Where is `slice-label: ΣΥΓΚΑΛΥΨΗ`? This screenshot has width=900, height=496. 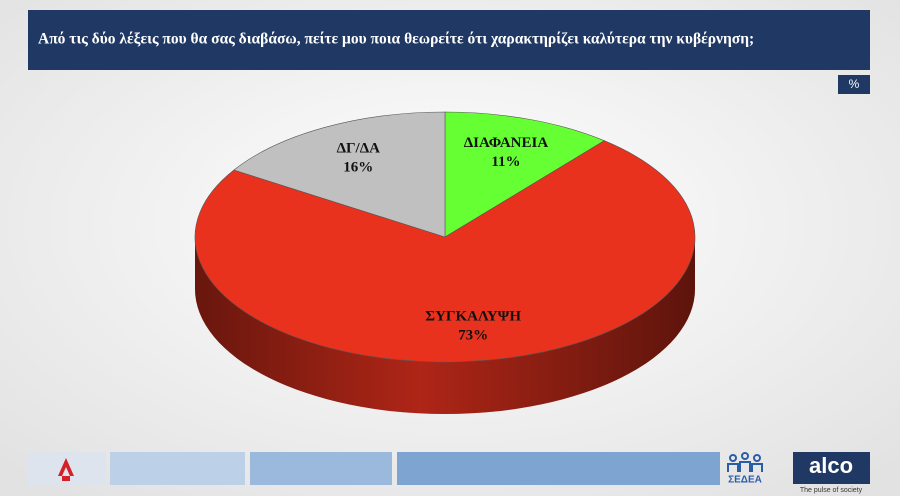
slice-label: ΣΥΓΚΑΛΥΨΗ is located at coordinates (473, 316).